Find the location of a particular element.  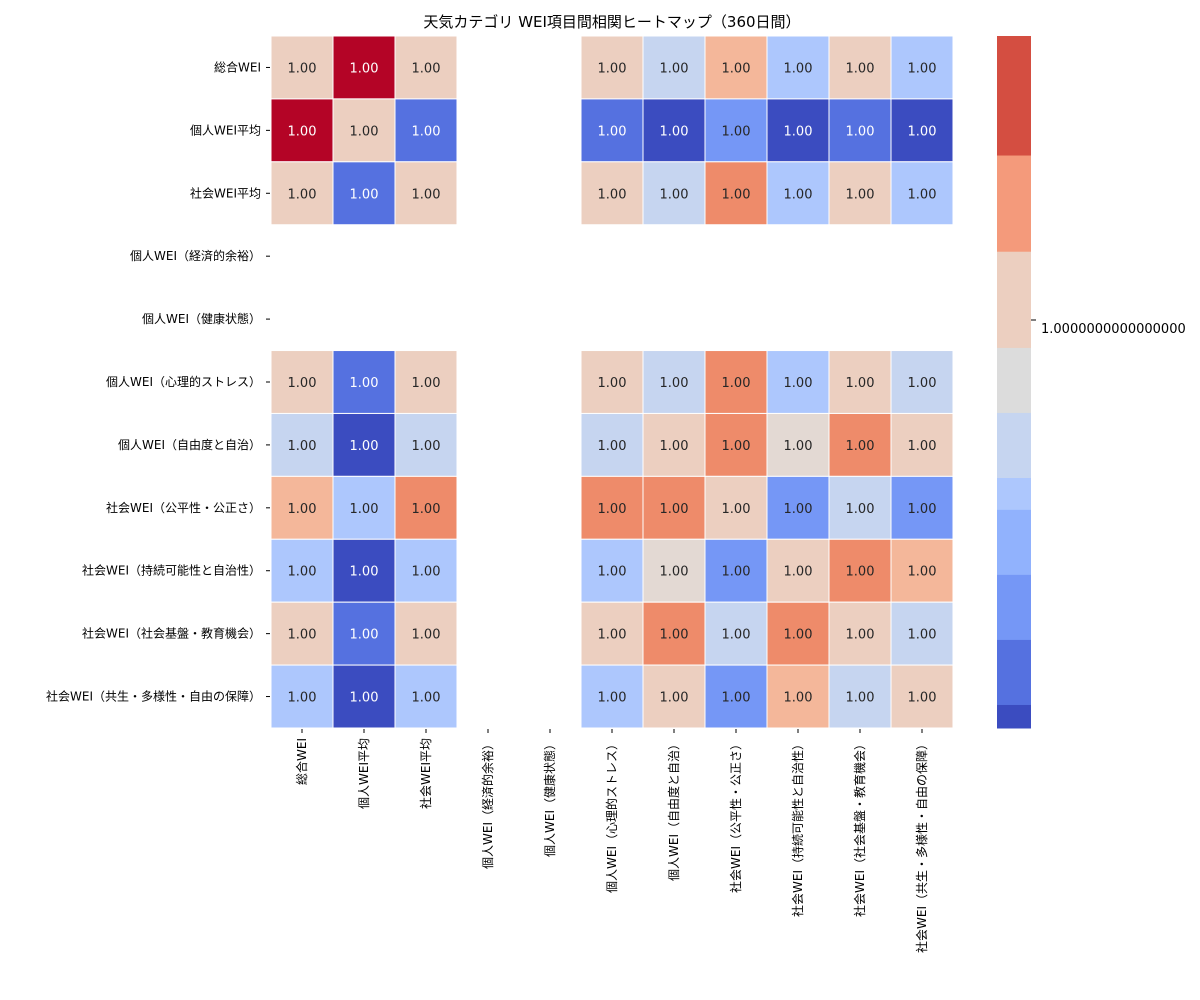

row-tick-label: 個人WEI（経済的余裕） is located at coordinates (195, 255).